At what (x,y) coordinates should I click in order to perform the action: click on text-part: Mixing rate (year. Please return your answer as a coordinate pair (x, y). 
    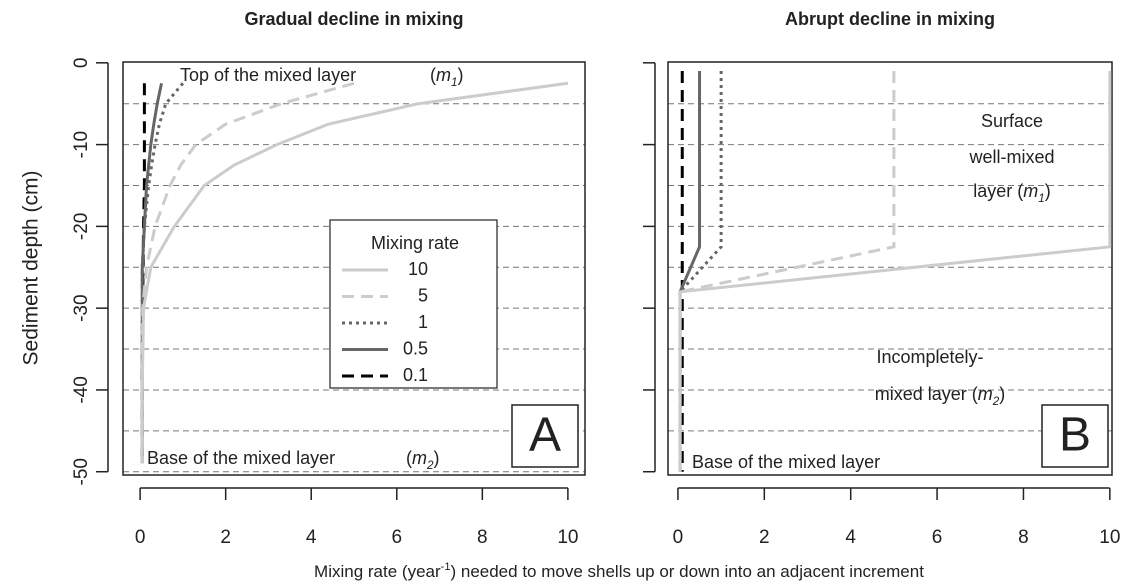
    Looking at the image, I should click on (377, 571).